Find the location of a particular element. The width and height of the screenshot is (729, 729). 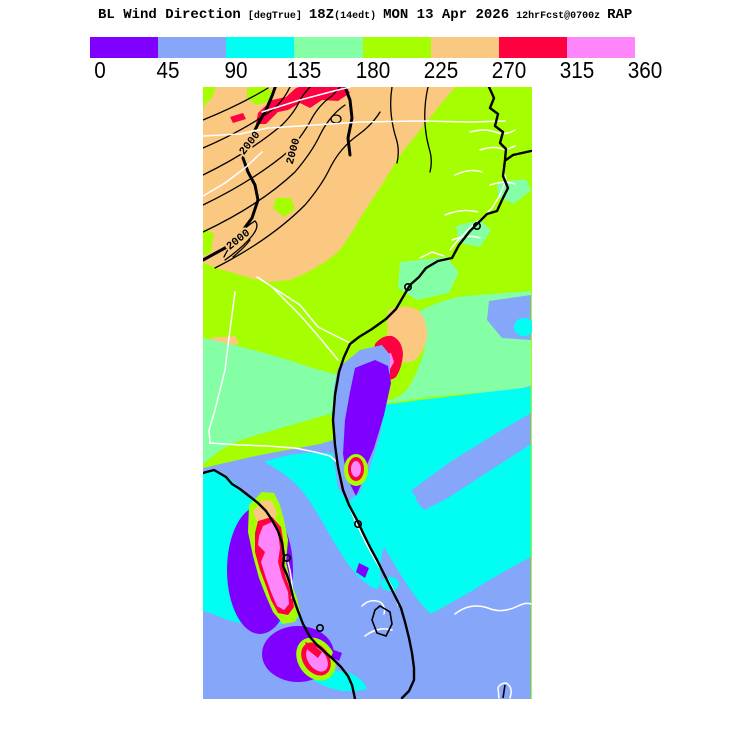

colorbar-tick-label: 90 is located at coordinates (236, 70).